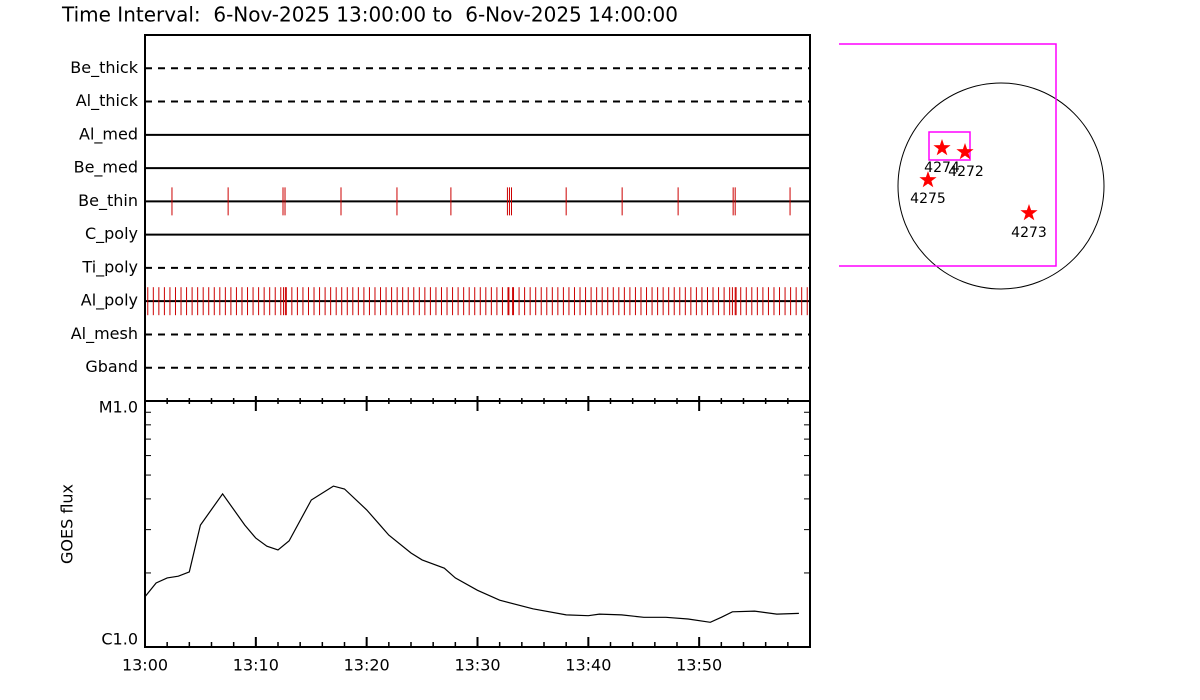  Describe the element at coordinates (699, 665) in the screenshot. I see `x-tick-label: 13:50` at that location.